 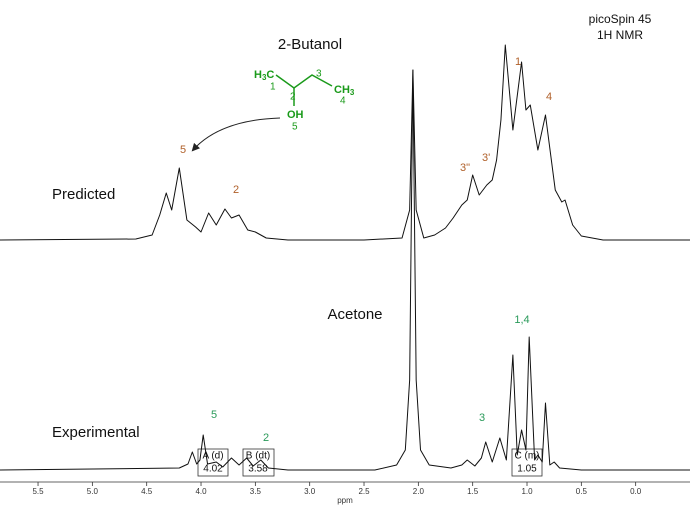 What do you see at coordinates (213, 469) in the screenshot?
I see `peak-box-shift: 4.02` at bounding box center [213, 469].